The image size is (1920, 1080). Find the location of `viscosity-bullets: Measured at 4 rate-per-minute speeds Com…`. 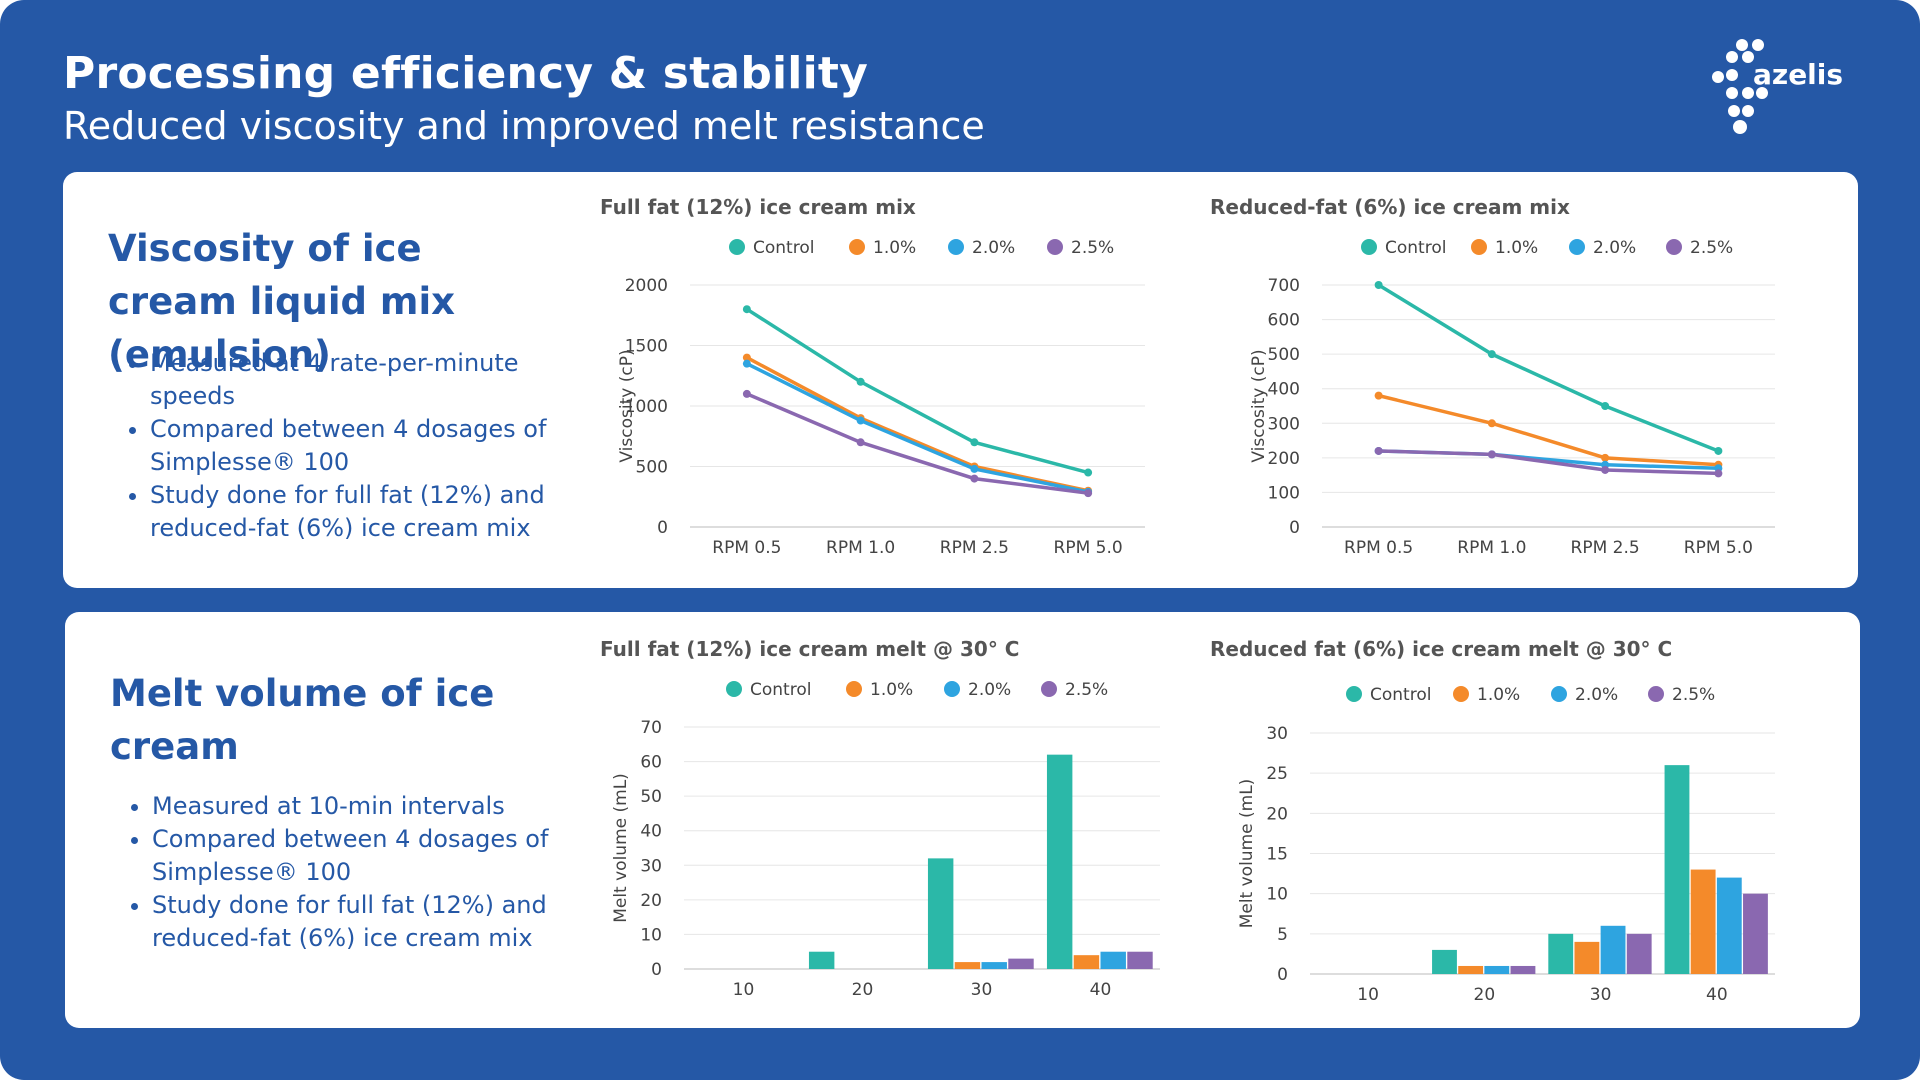

viscosity-bullets: Measured at 4 rate-per-minute speeds Com… is located at coordinates (339, 446).